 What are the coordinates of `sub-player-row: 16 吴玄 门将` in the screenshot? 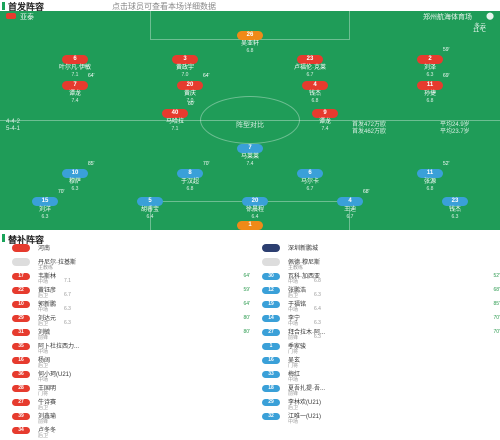 It's located at (381, 362).